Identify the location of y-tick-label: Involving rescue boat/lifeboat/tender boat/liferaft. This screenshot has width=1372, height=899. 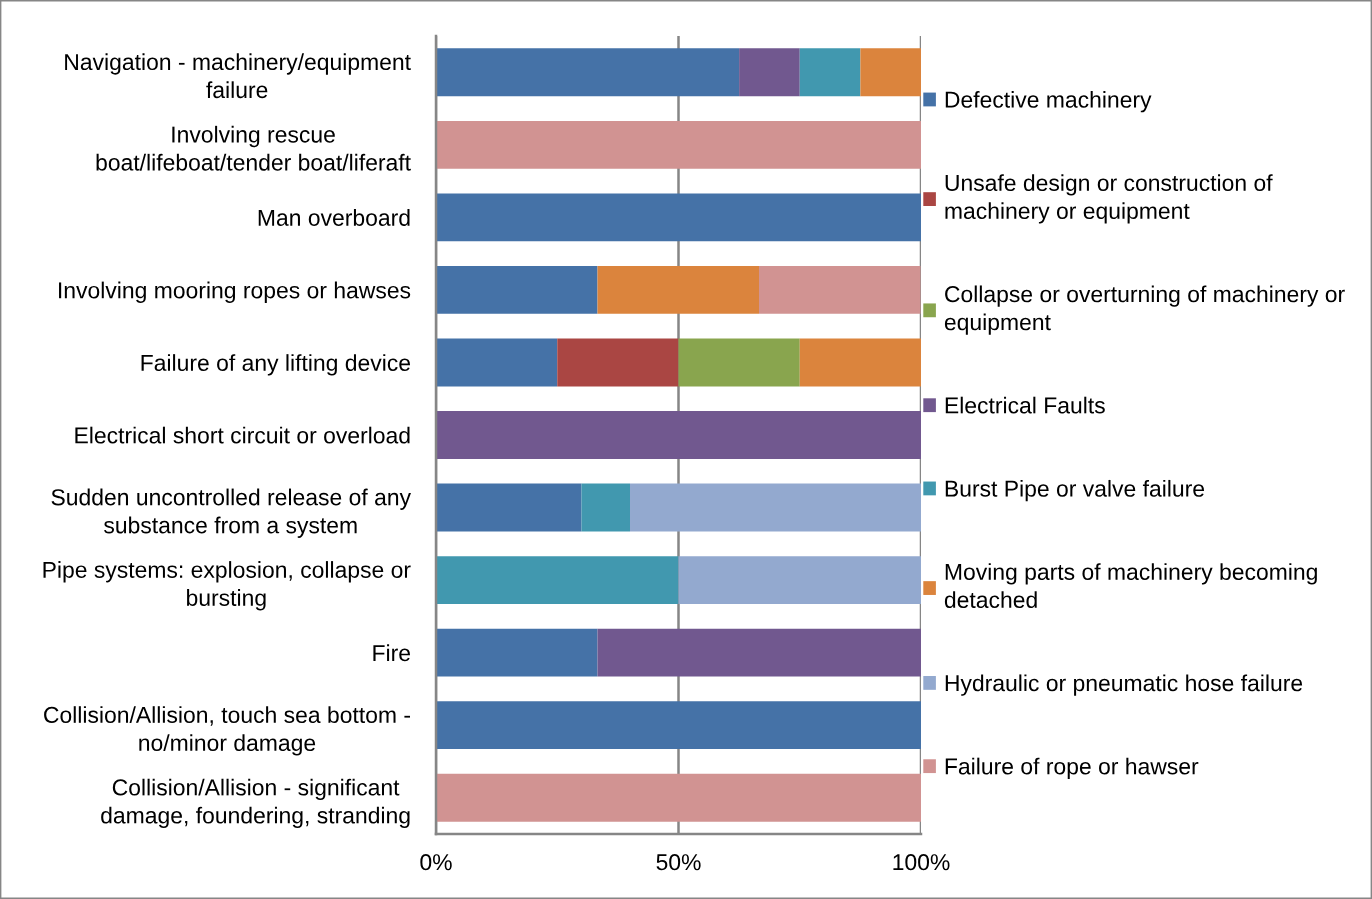
(253, 148).